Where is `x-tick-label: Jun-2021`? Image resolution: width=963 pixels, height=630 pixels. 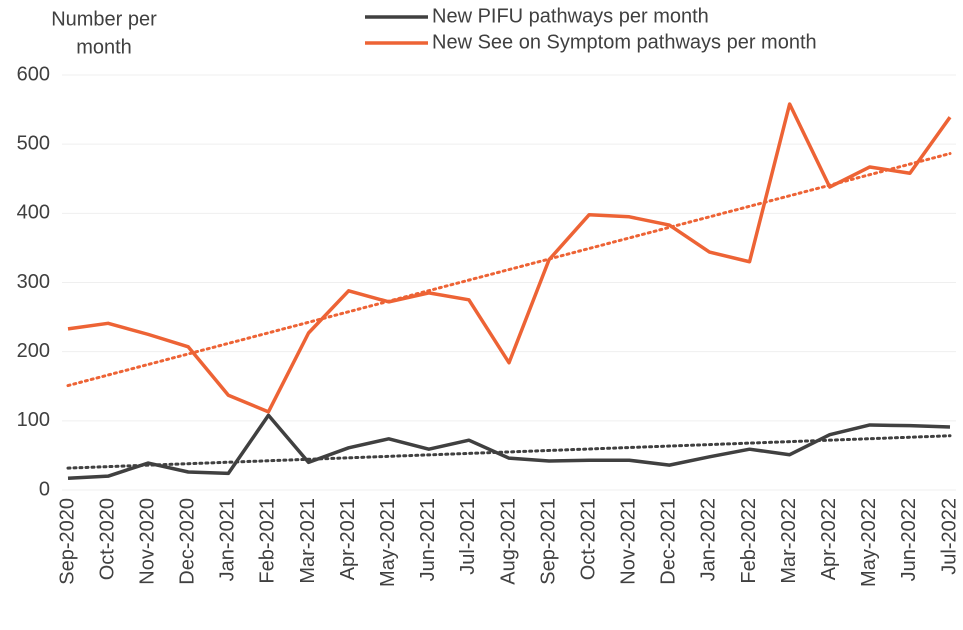 x-tick-label: Jun-2021 is located at coordinates (428, 539).